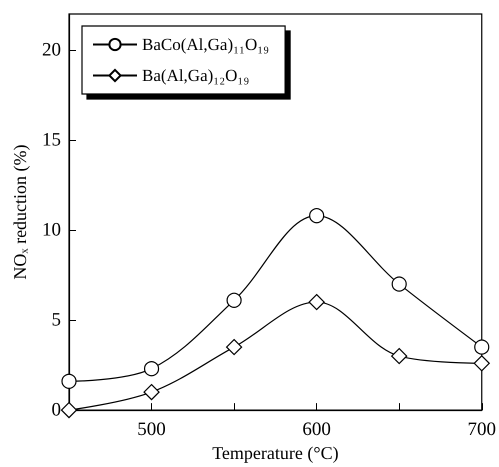 The width and height of the screenshot is (499, 467). What do you see at coordinates (51, 230) in the screenshot?
I see `y-tick-label: 10` at bounding box center [51, 230].